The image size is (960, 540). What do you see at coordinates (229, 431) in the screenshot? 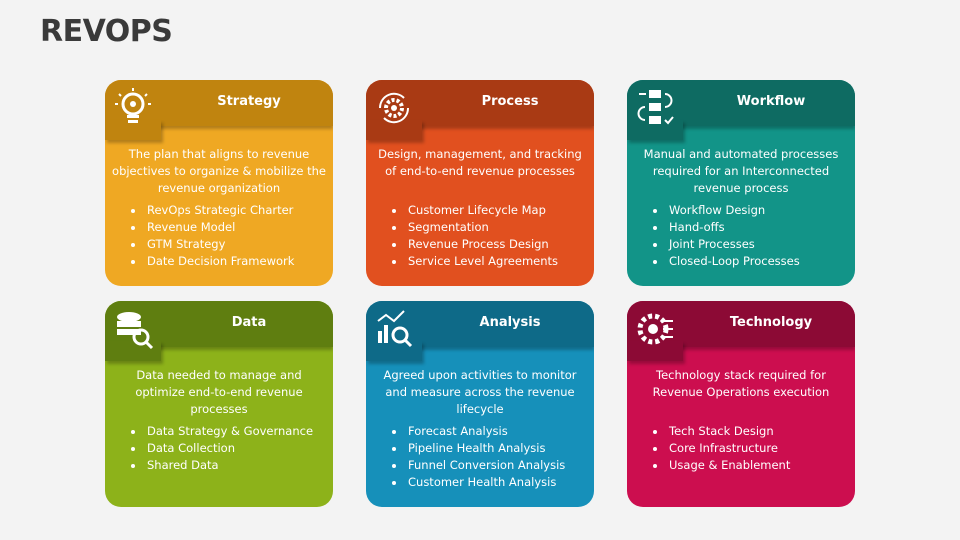
I see `bullet-item: Data Strategy & Governance` at bounding box center [229, 431].